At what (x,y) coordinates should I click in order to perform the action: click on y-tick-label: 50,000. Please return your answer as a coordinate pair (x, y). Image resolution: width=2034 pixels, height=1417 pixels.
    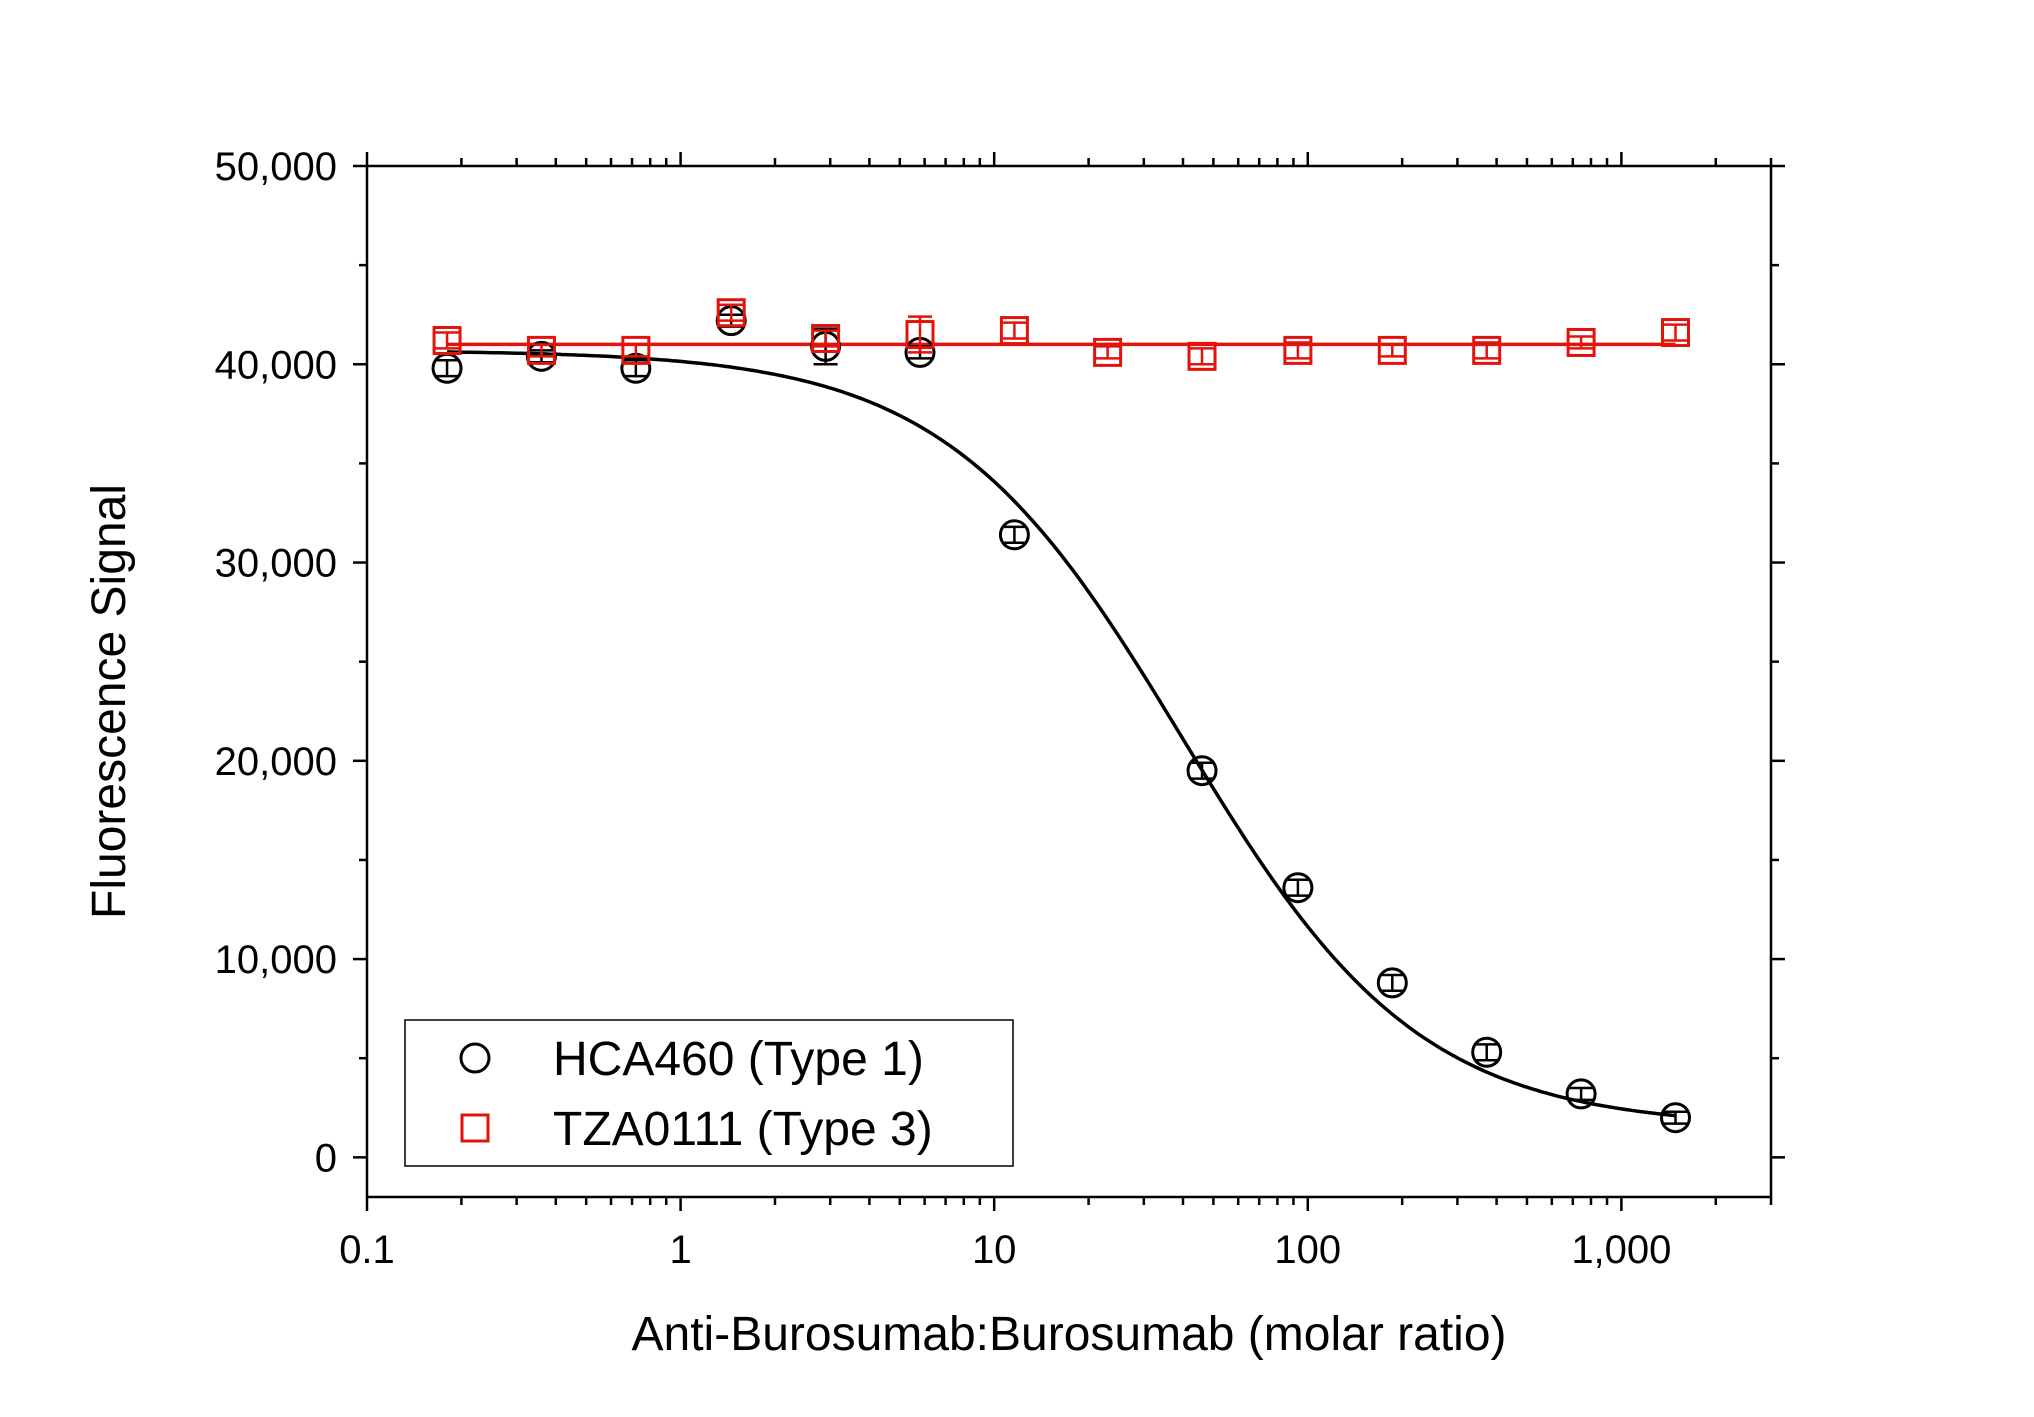
    Looking at the image, I should click on (276, 167).